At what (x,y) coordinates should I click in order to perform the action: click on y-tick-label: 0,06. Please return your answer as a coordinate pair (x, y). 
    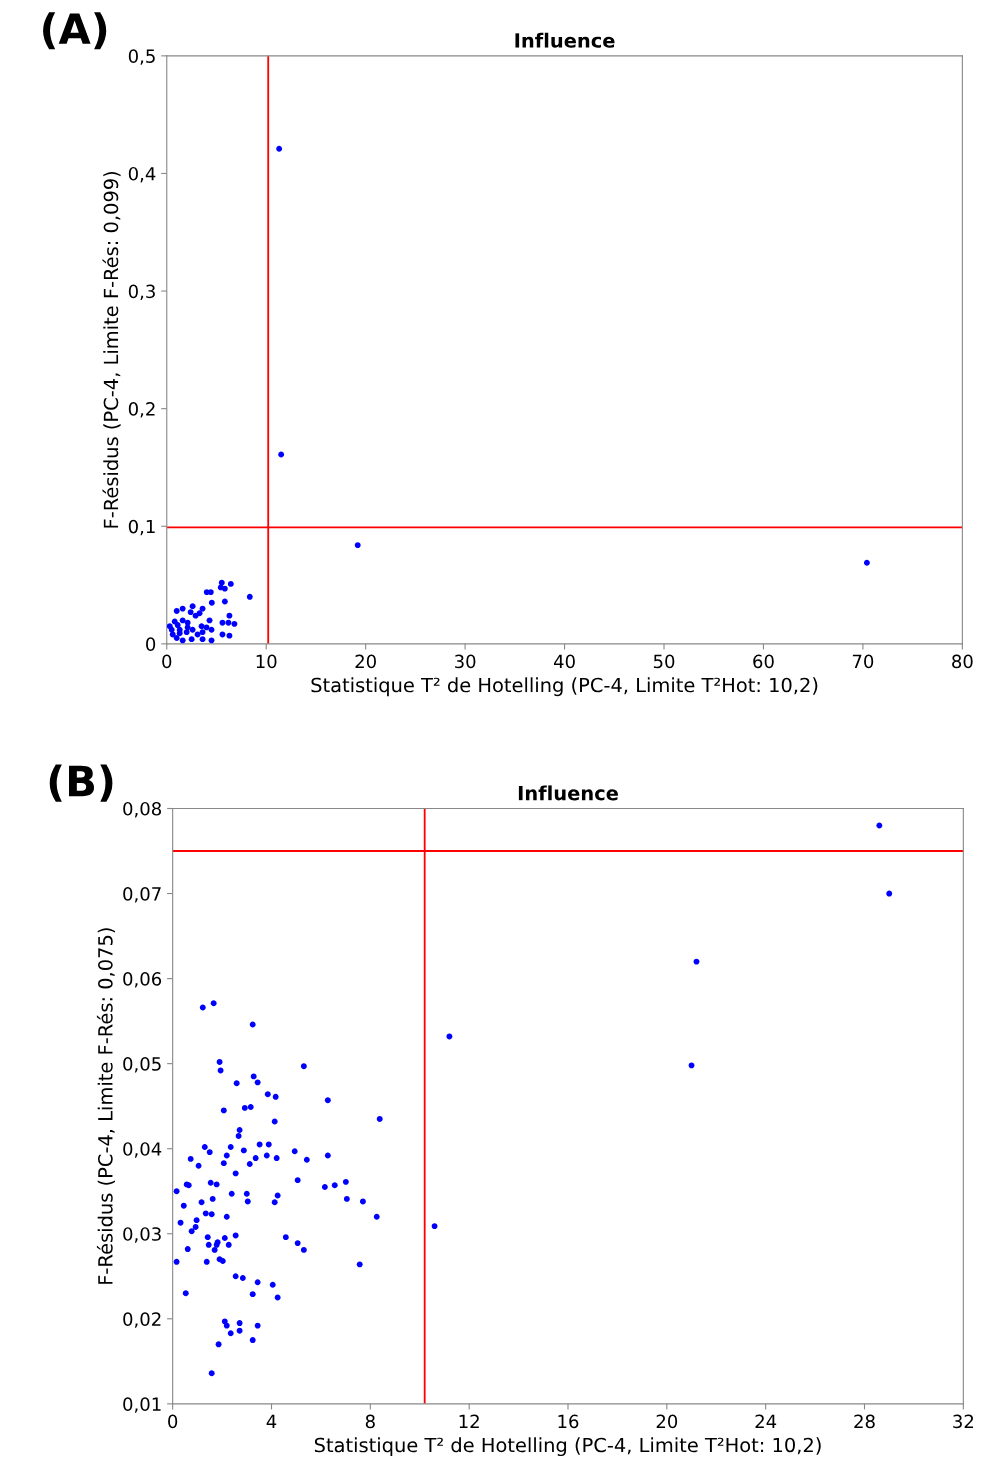
    Looking at the image, I should click on (142, 980).